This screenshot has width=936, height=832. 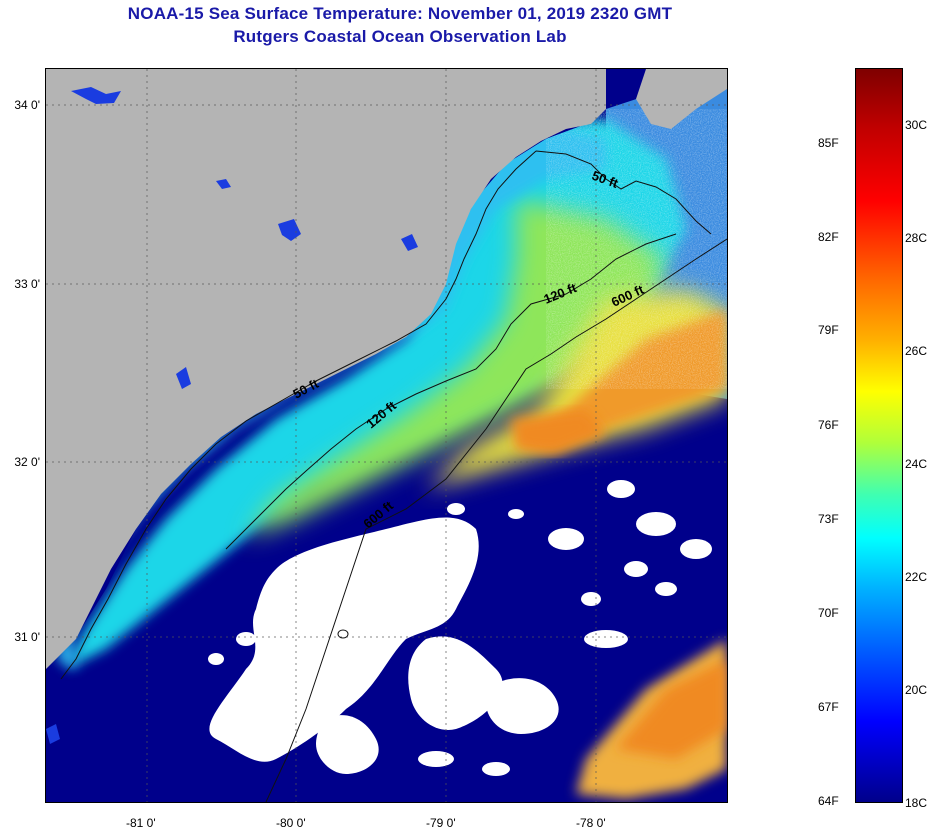 What do you see at coordinates (916, 690) in the screenshot?
I see `colorbar-label-celsius: 20C` at bounding box center [916, 690].